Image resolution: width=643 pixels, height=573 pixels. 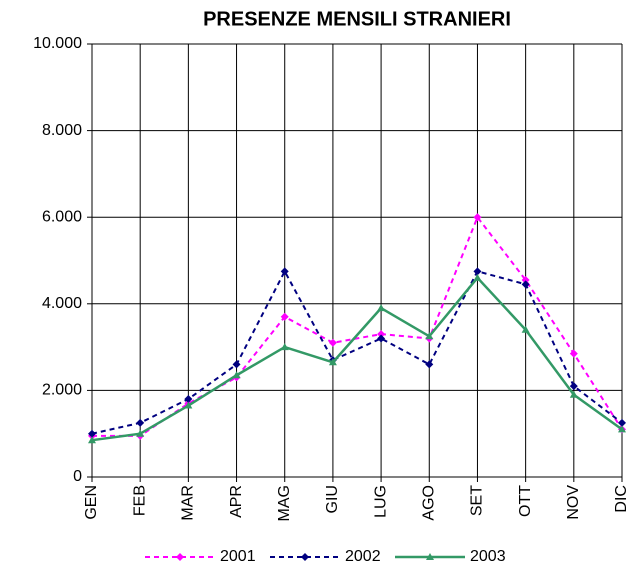 What do you see at coordinates (77, 476) in the screenshot?
I see `y-tick-label: 0` at bounding box center [77, 476].